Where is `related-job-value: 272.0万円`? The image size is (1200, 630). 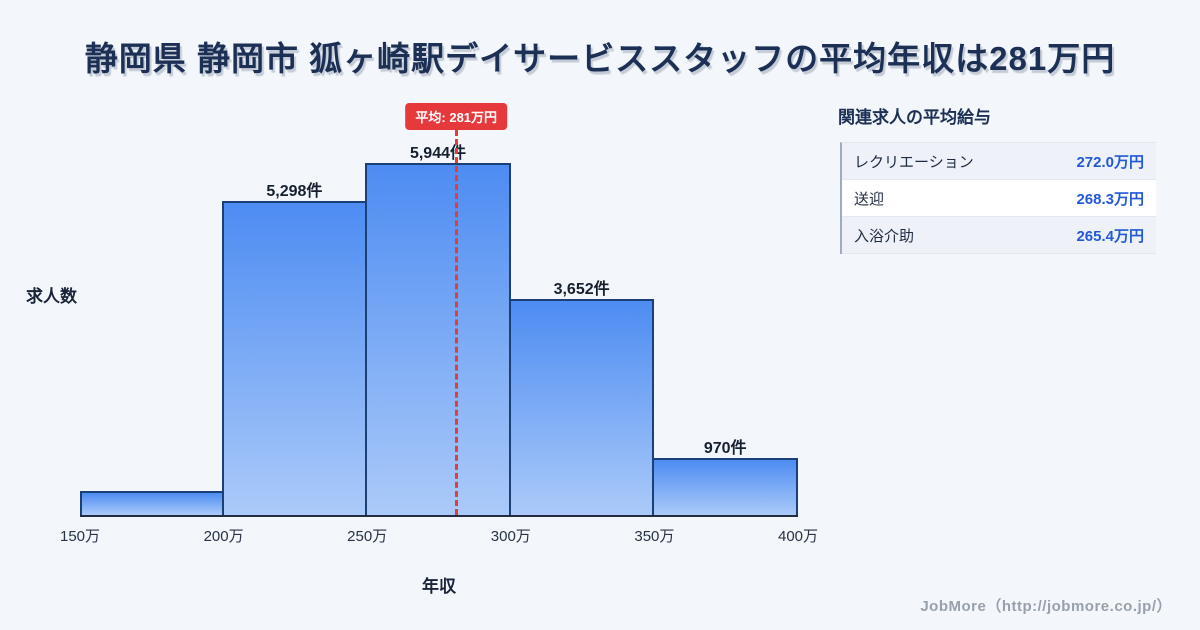 related-job-value: 272.0万円 is located at coordinates (1110, 162).